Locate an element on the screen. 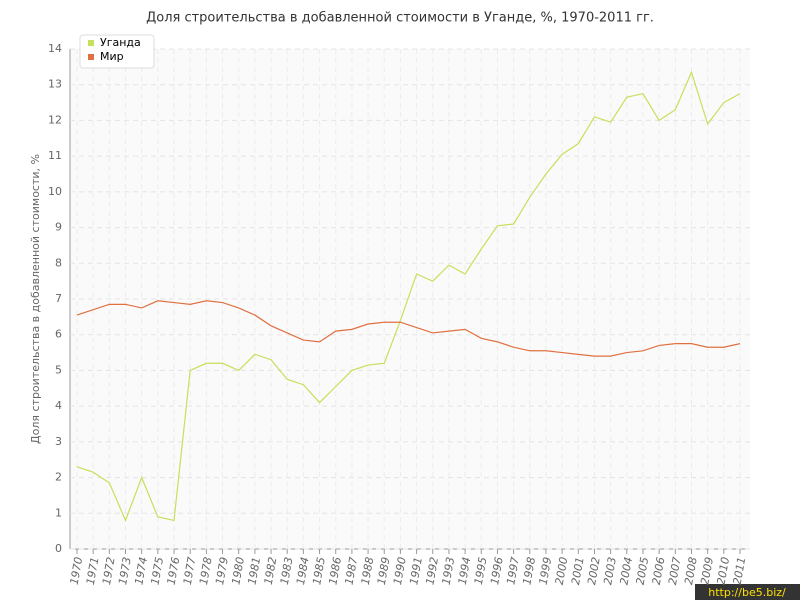 This screenshot has height=600, width=800. y-tick-label: 11 is located at coordinates (55, 155).